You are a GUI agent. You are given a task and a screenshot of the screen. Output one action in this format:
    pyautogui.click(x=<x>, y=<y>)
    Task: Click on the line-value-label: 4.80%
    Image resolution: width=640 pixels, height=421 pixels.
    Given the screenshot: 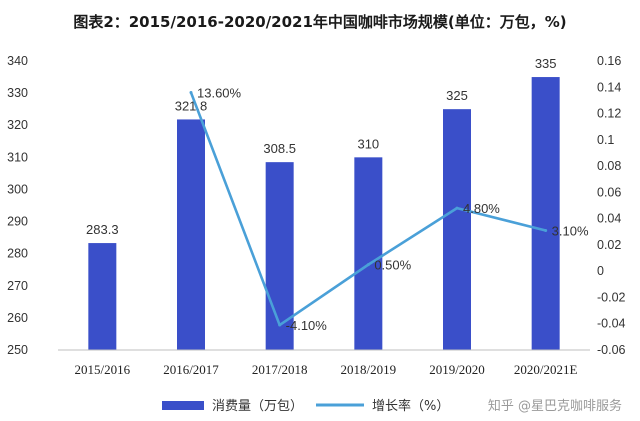 What is the action you would take?
    pyautogui.click(x=481, y=208)
    